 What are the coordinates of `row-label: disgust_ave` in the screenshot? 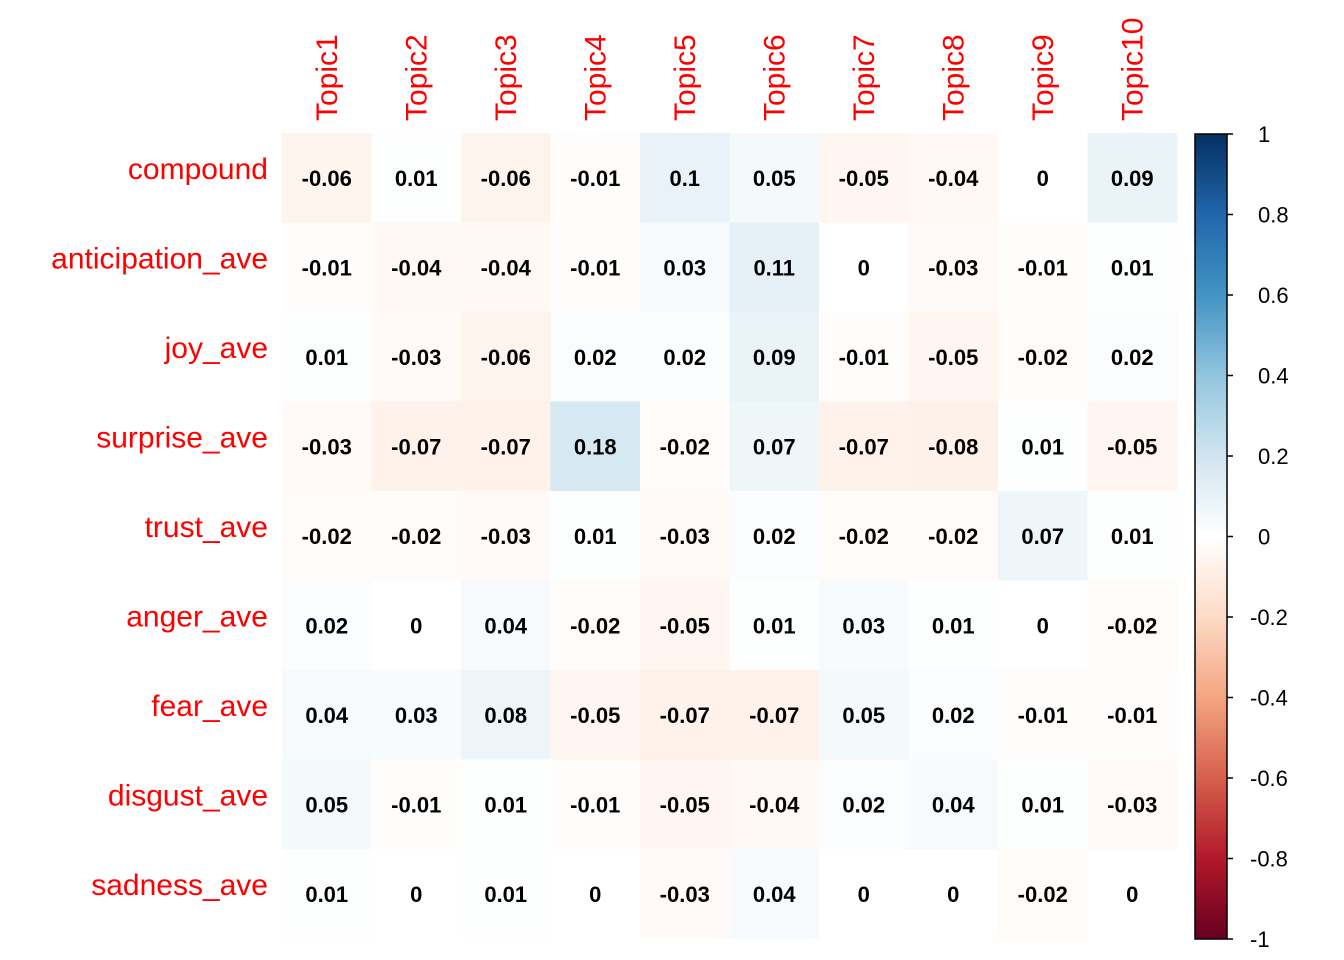 It's located at (188, 795).